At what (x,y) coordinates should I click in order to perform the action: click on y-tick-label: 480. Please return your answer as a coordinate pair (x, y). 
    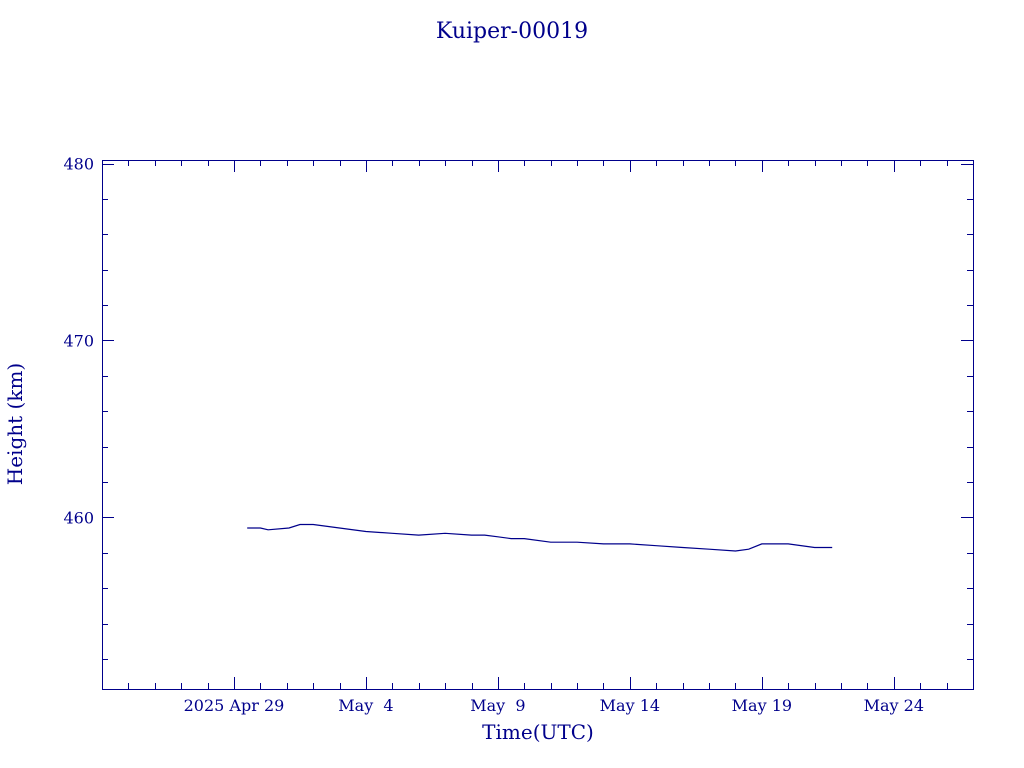
    Looking at the image, I should click on (78, 164).